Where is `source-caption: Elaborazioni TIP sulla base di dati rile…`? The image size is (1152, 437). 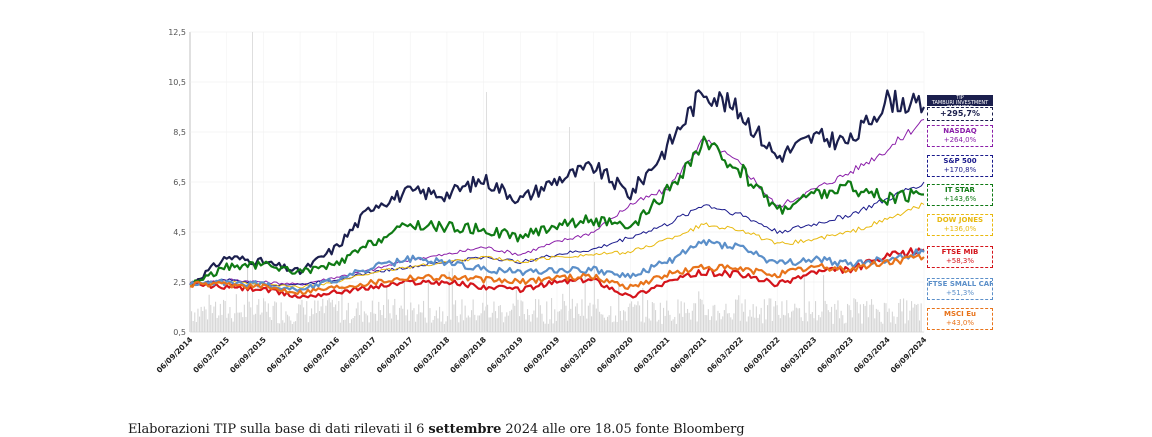
source-caption: Elaborazioni TIP sulla base di dati rile… is located at coordinates (478, 429).